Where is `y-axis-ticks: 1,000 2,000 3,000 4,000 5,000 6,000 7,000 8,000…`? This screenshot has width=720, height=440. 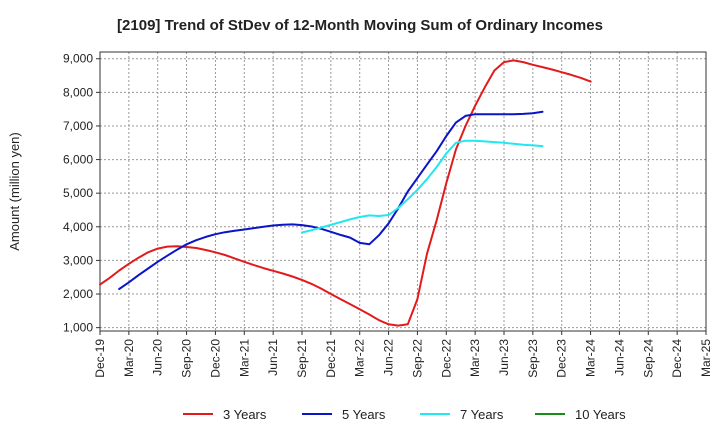 y-axis-ticks: 1,000 2,000 3,000 4,000 5,000 6,000 7,000 8,000… is located at coordinates (81, 193).